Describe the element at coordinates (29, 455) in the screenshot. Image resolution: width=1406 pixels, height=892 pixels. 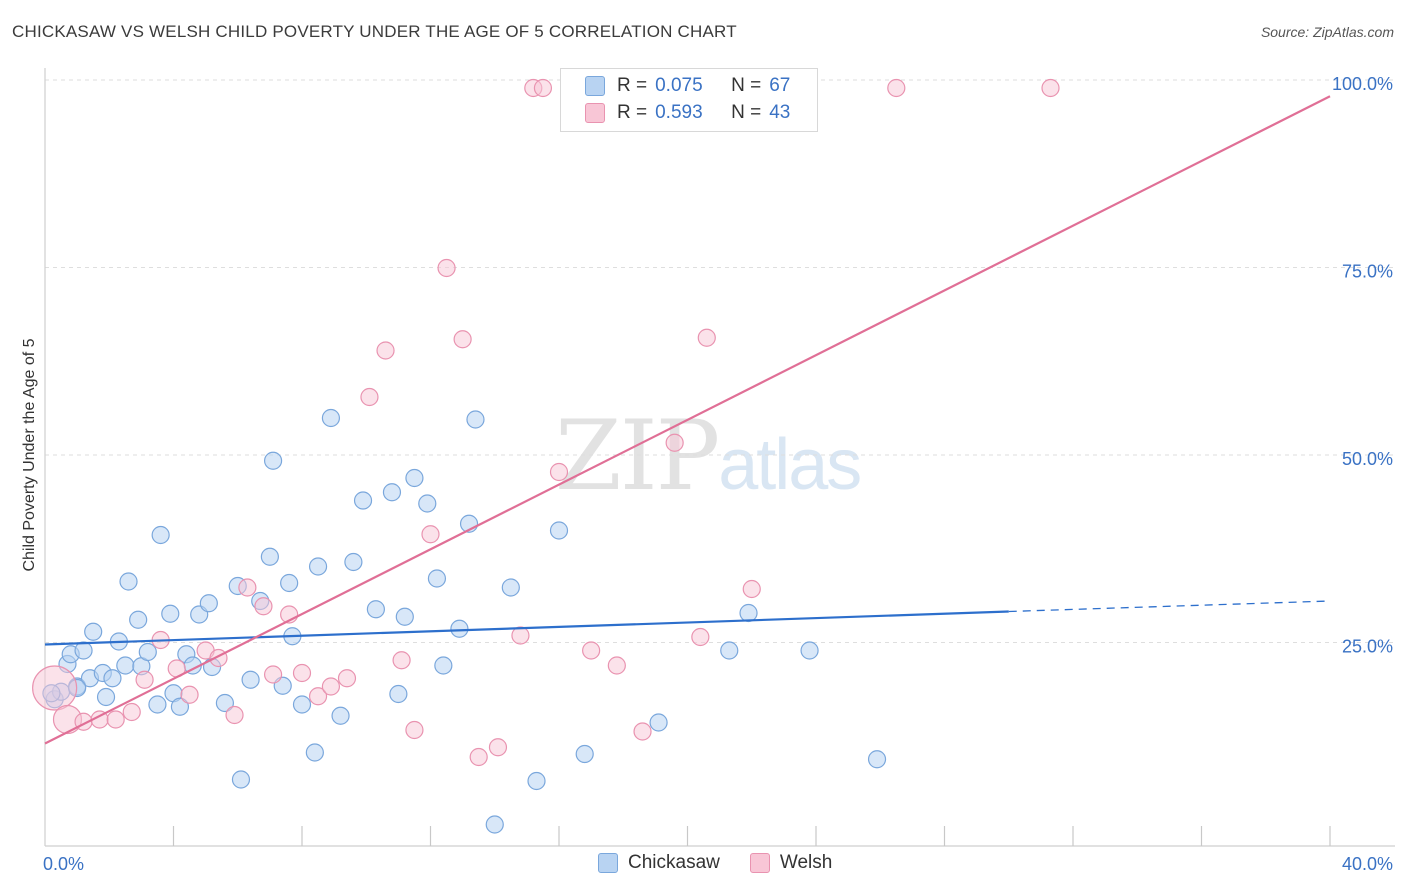
I see `y-axis-label: Child Poverty Under the Age of 5` at that location.